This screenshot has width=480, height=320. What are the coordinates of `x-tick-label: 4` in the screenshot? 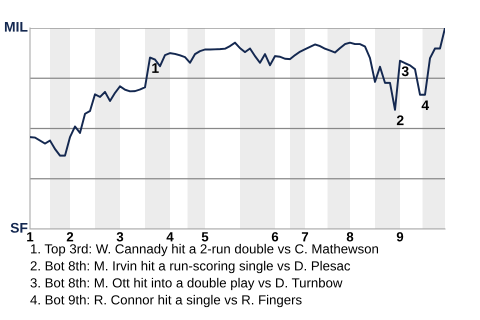 It's located at (170, 237).